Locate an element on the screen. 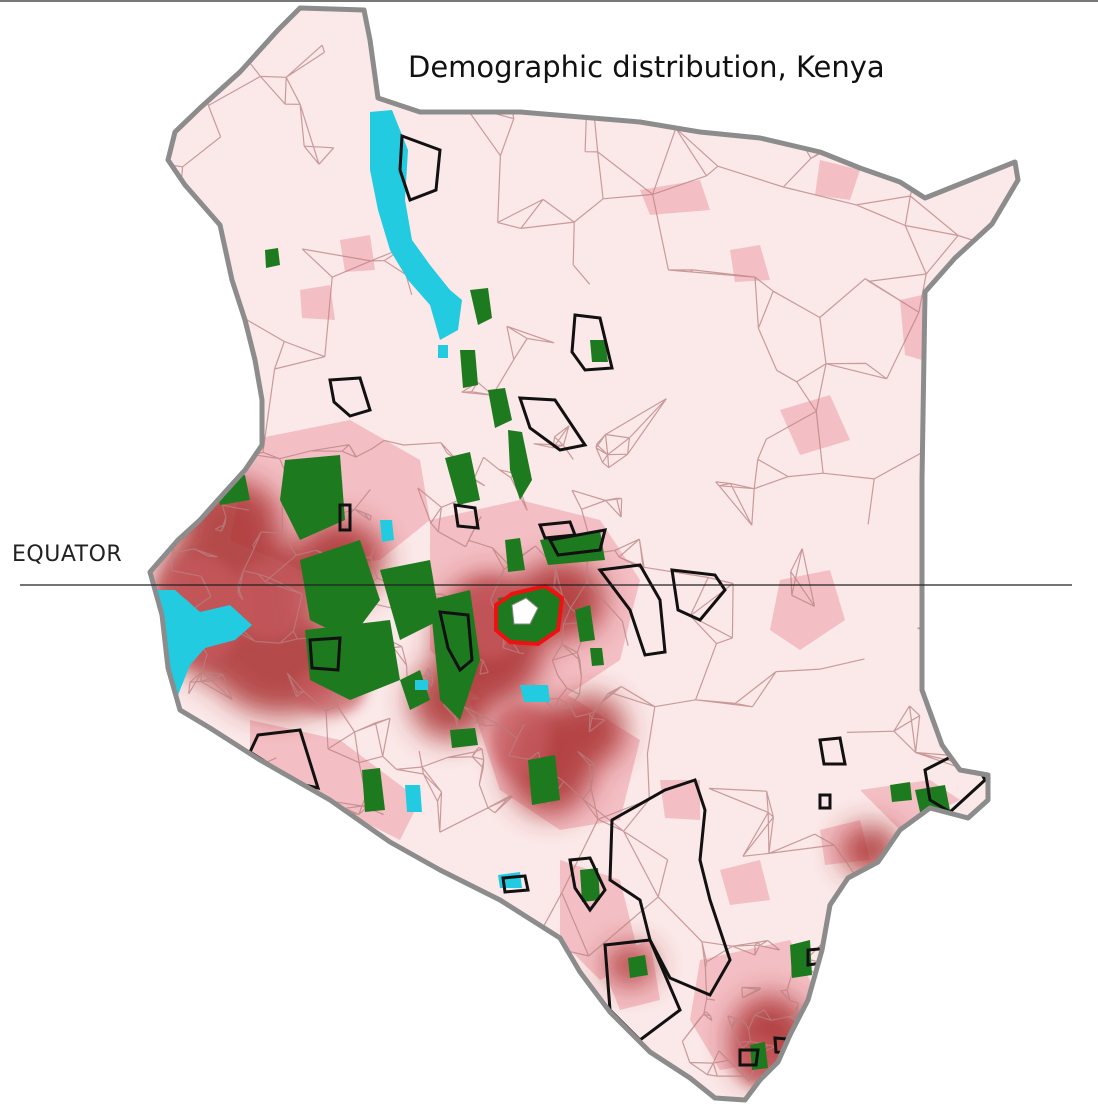 Image resolution: width=1098 pixels, height=1115 pixels. nairobi-highlight is located at coordinates (529, 615).